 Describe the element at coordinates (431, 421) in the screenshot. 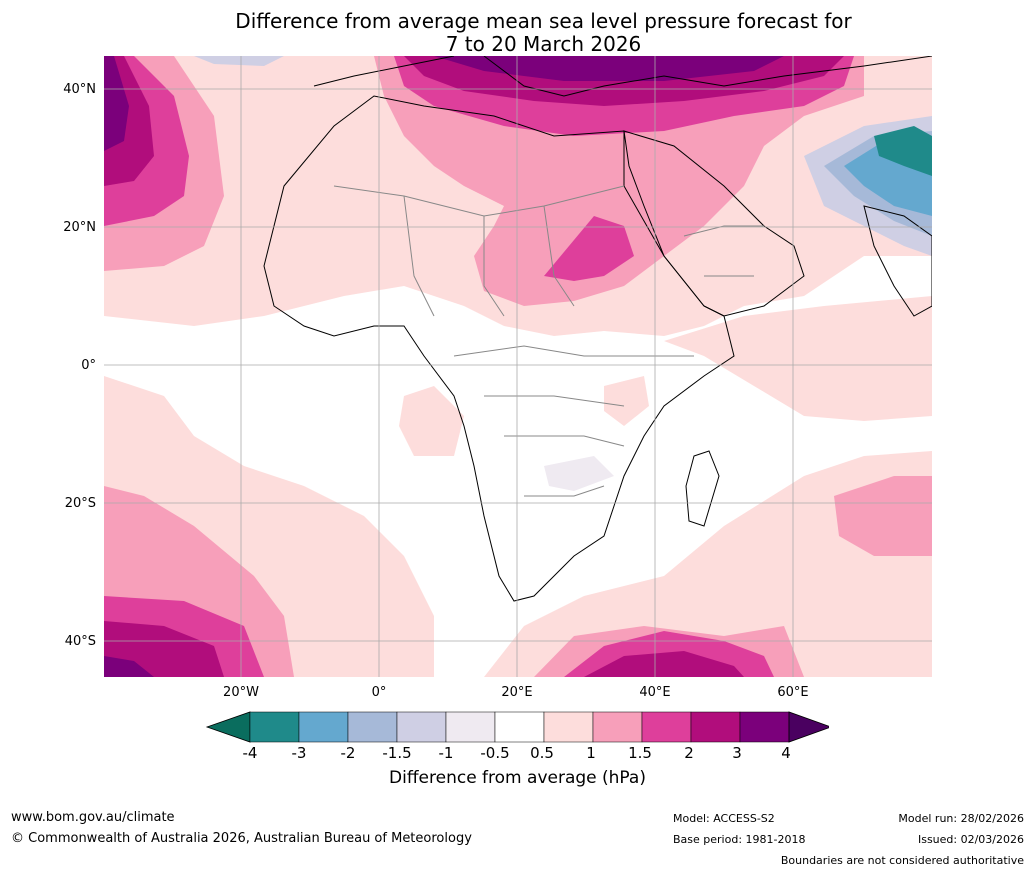

I see `anomaly-fill-0.5-gulf-of-guinea` at that location.